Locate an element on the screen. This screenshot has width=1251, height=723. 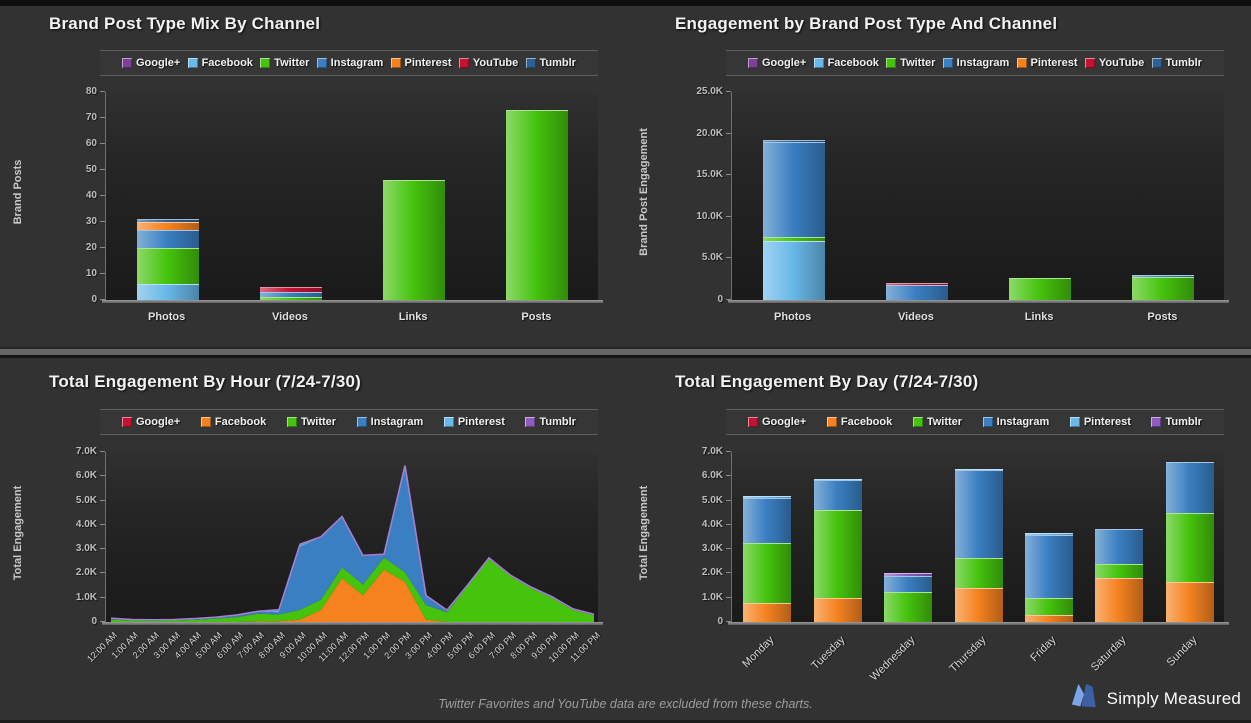
plot-area is located at coordinates (351, 537).